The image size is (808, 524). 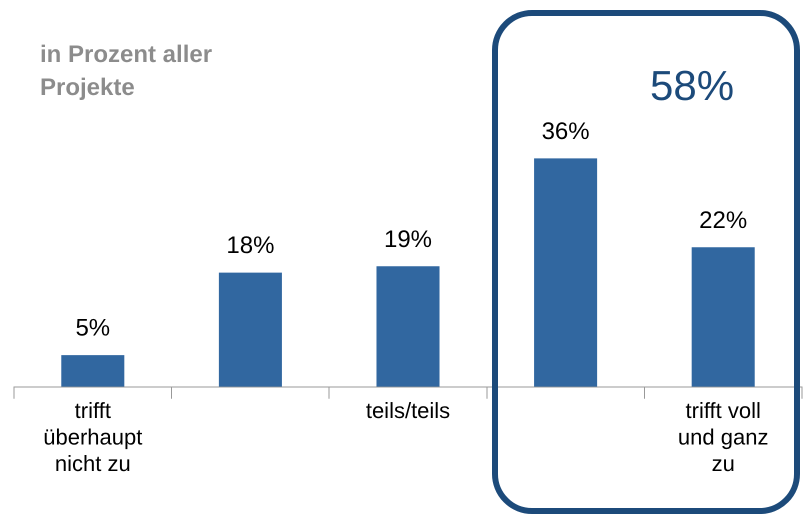 What do you see at coordinates (408, 411) in the screenshot?
I see `x-tick-label: teils/teils` at bounding box center [408, 411].